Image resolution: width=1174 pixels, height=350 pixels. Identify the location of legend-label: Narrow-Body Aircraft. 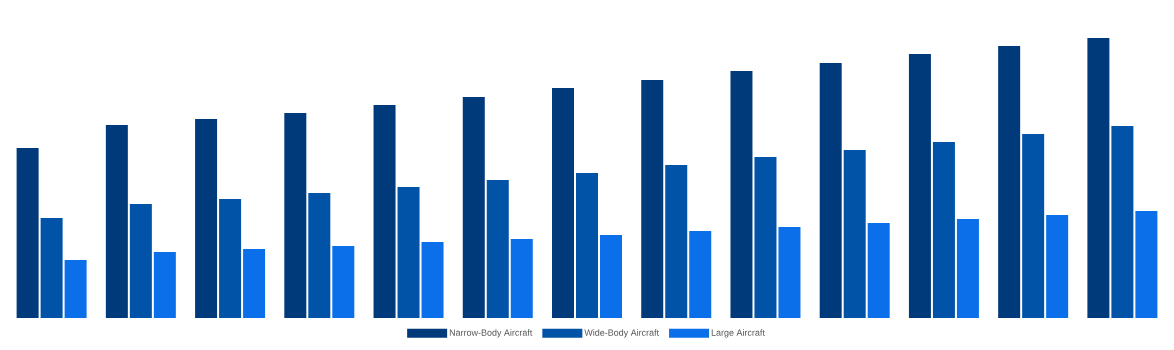
(491, 333).